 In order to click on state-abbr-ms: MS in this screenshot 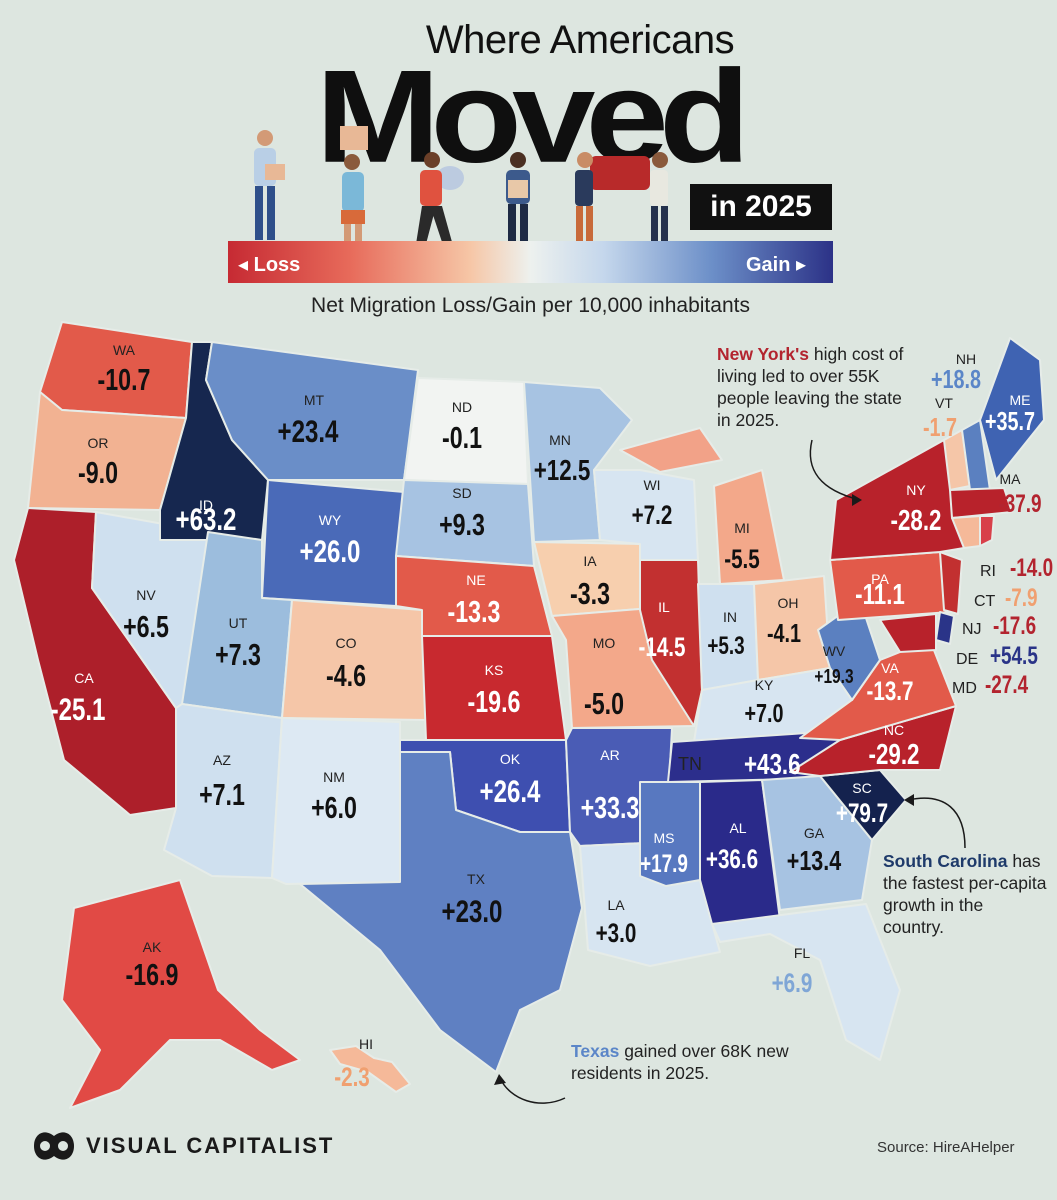, I will do `click(664, 838)`.